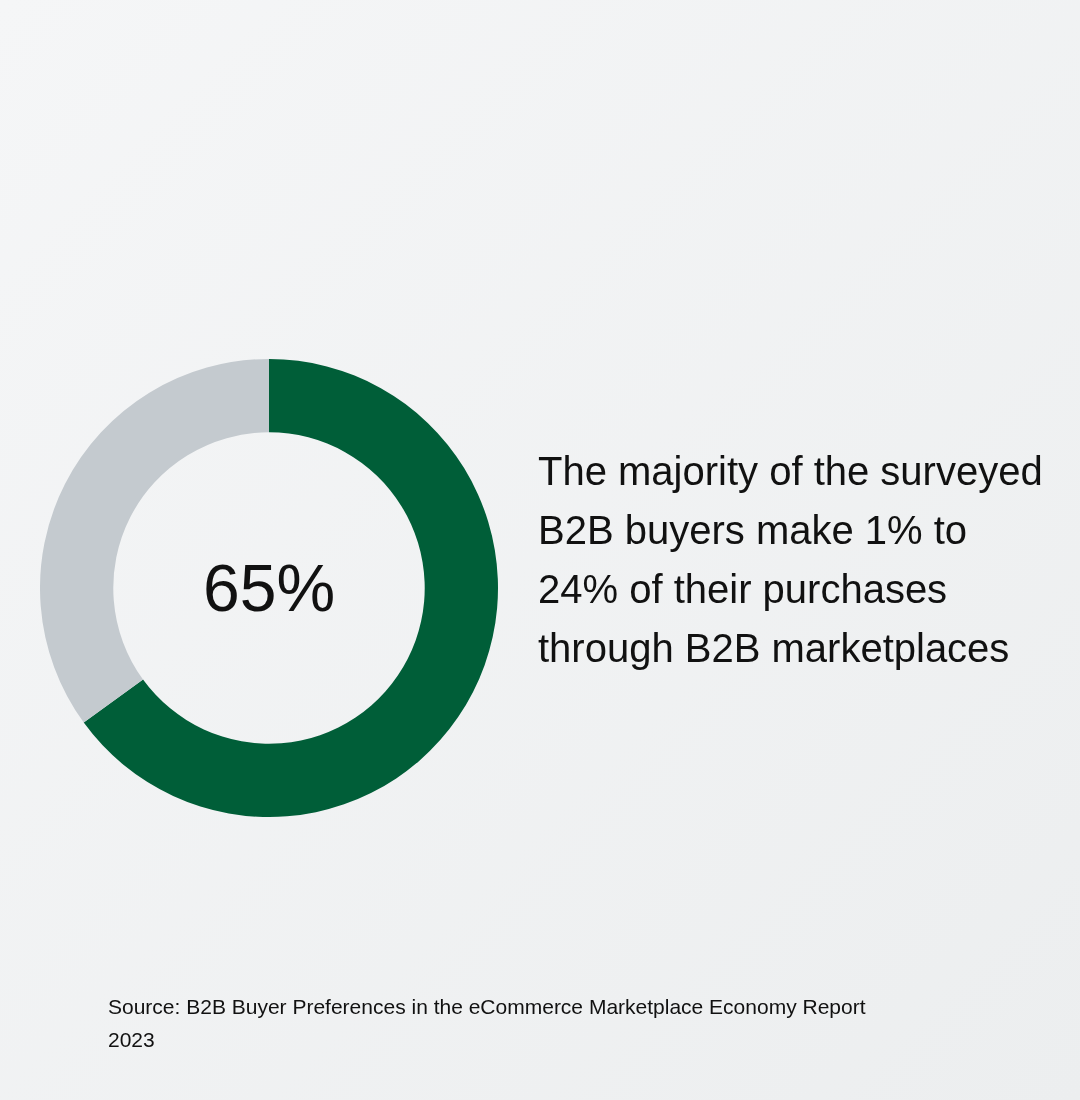  What do you see at coordinates (269, 588) in the screenshot?
I see `data-label: 65%` at bounding box center [269, 588].